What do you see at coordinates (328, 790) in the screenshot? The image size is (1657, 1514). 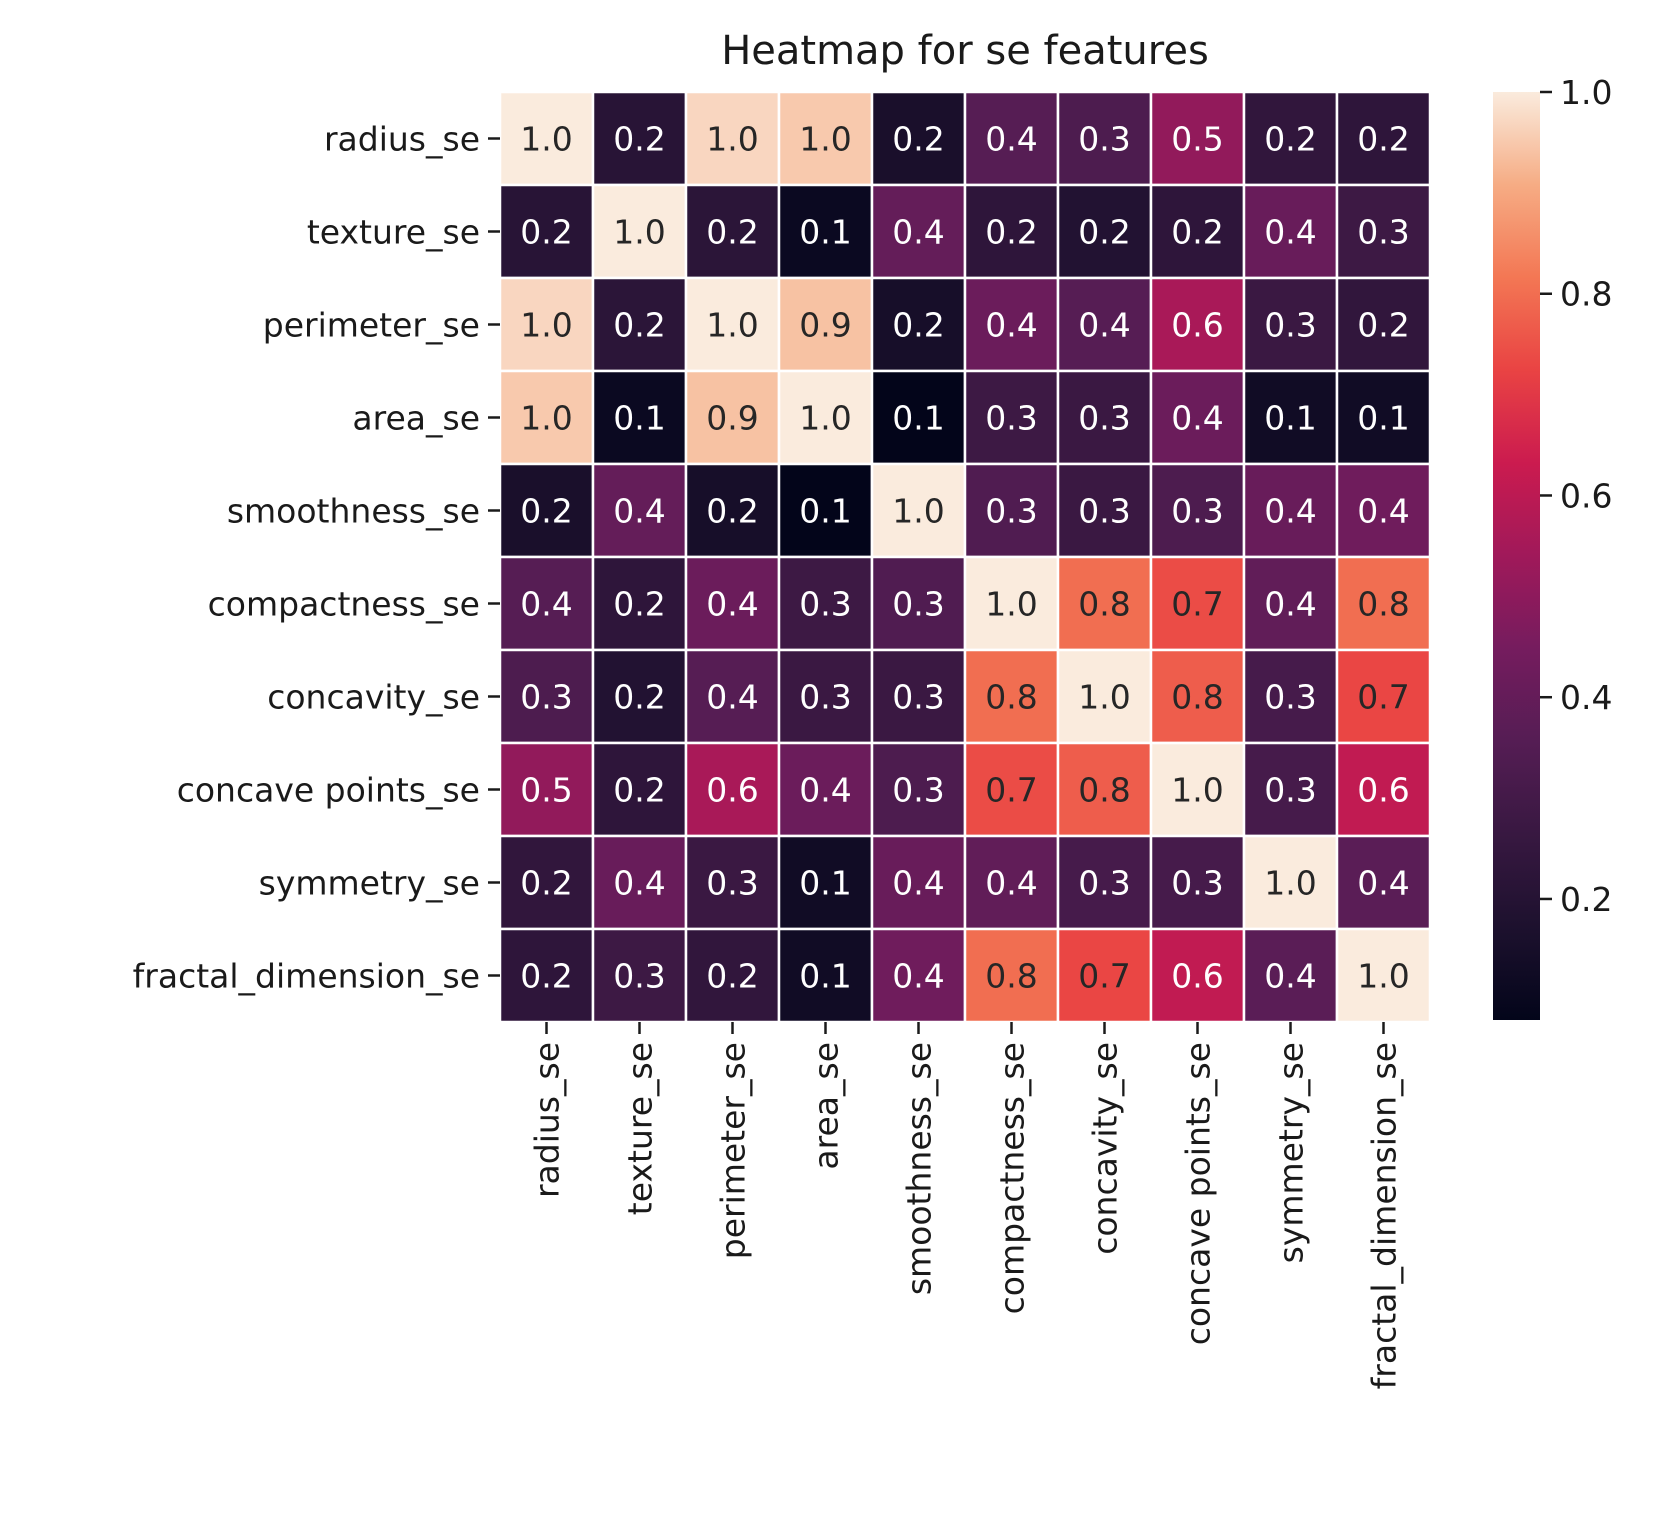 I see `y-tick-label: concave points_se` at bounding box center [328, 790].